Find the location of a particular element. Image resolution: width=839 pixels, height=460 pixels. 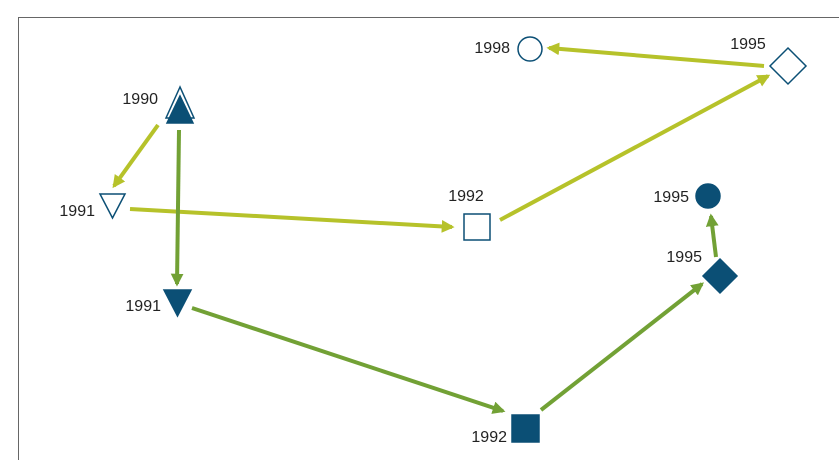

node-label: 1990 is located at coordinates (140, 99).